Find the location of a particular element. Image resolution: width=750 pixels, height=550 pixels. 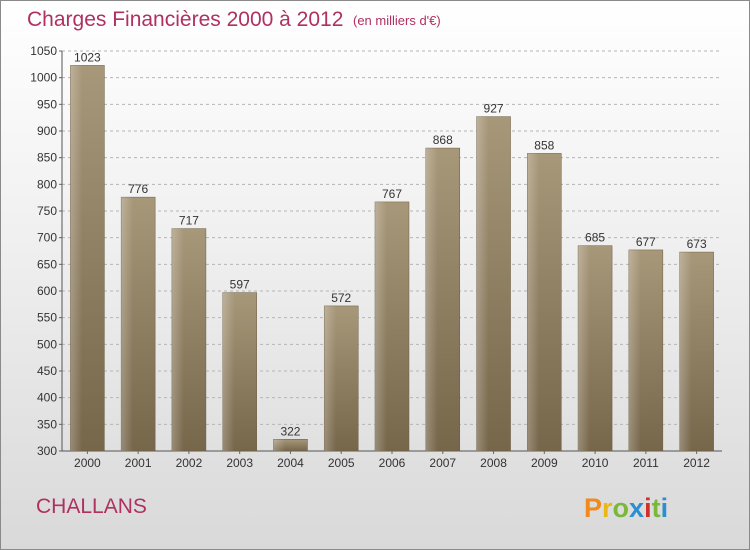

data-label: 868 is located at coordinates (443, 140).